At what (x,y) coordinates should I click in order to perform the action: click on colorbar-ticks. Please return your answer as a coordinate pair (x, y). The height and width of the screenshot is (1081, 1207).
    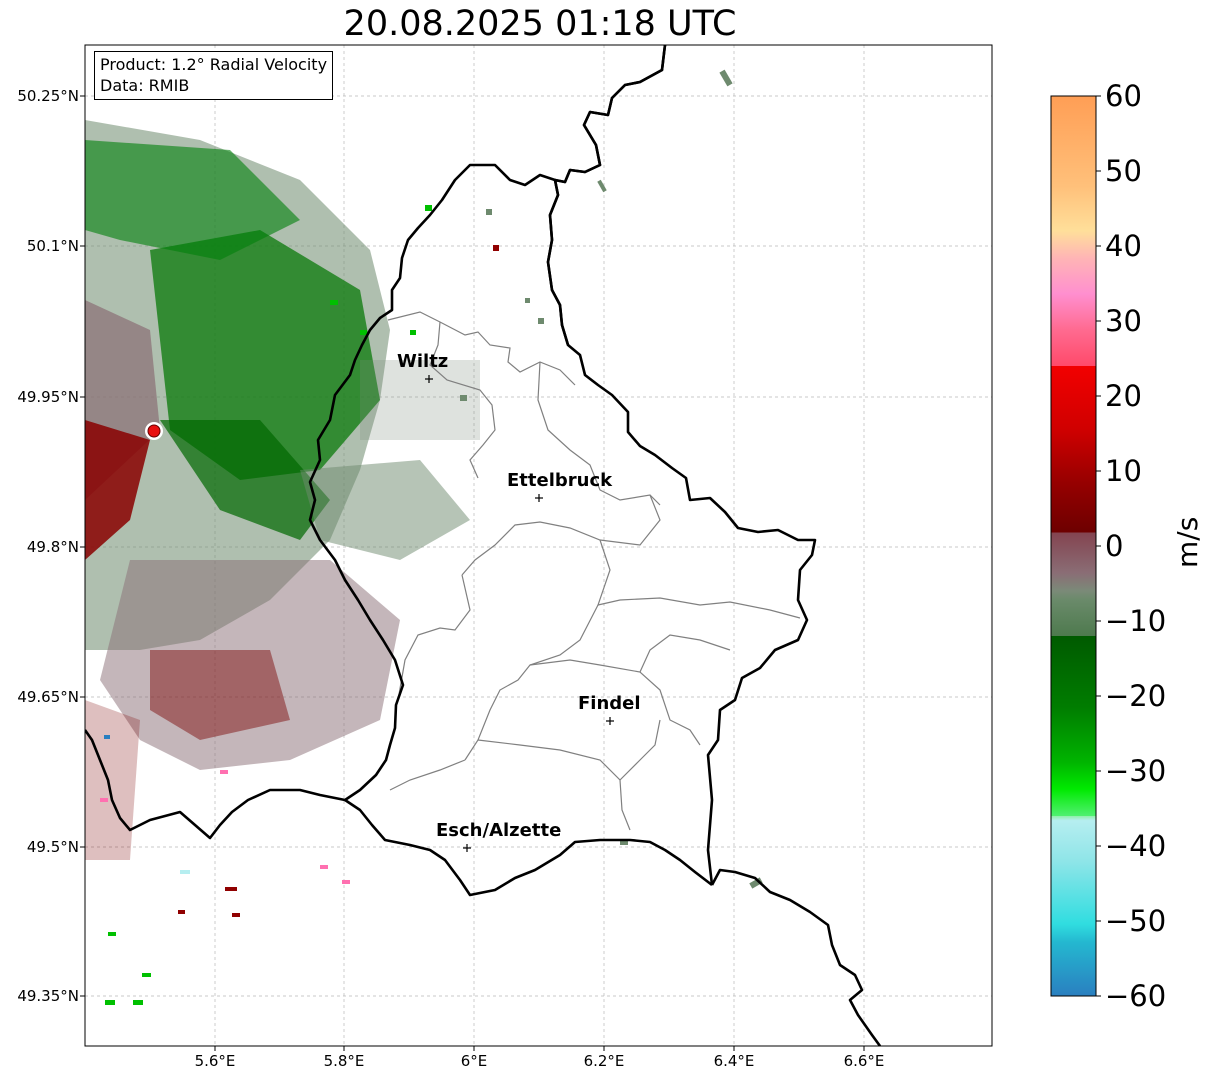
    Looking at the image, I should click on (1098, 546).